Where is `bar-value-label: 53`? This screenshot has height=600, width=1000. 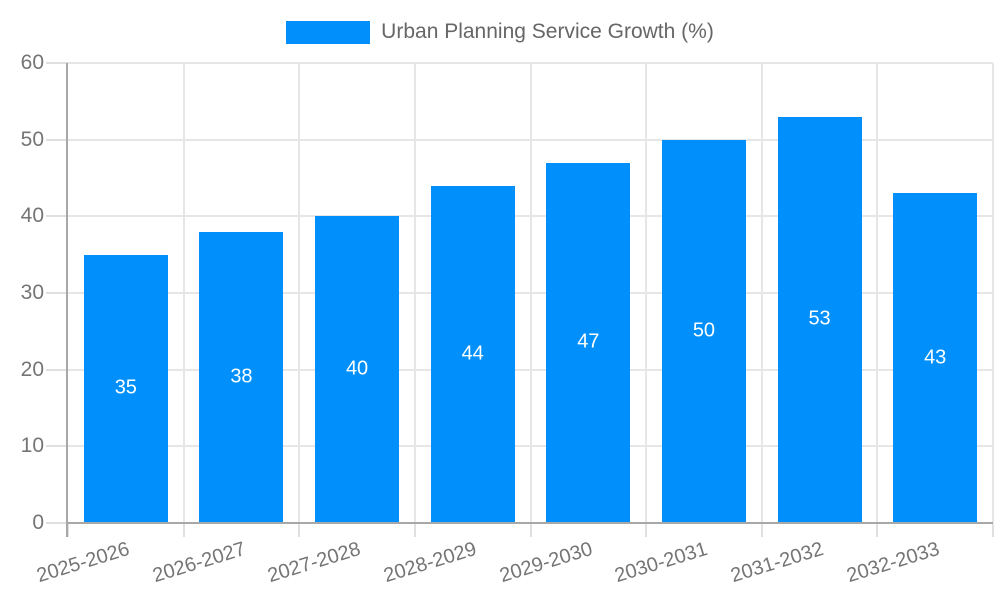
bar-value-label: 53 is located at coordinates (819, 318).